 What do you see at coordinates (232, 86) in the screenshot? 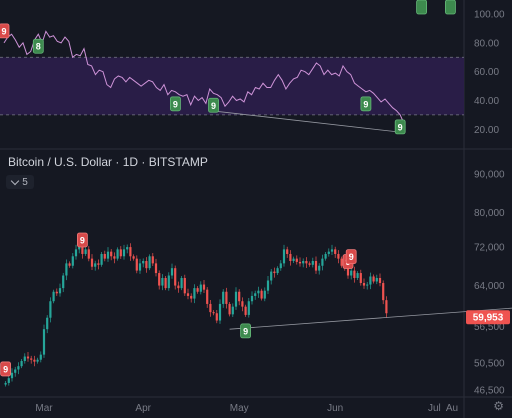
I see `oscillator-band` at bounding box center [232, 86].